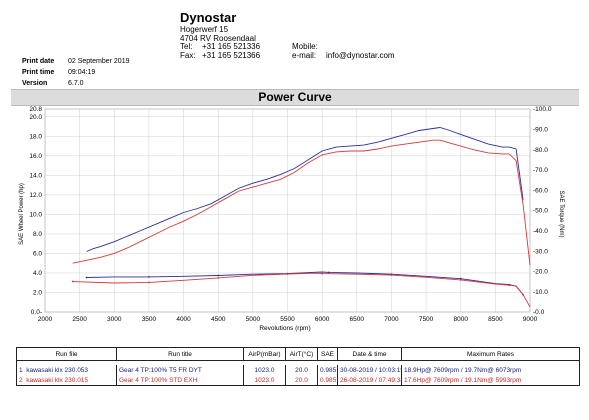  I want to click on row-file: 1 kawasaki klx 230.053, so click(66, 370).